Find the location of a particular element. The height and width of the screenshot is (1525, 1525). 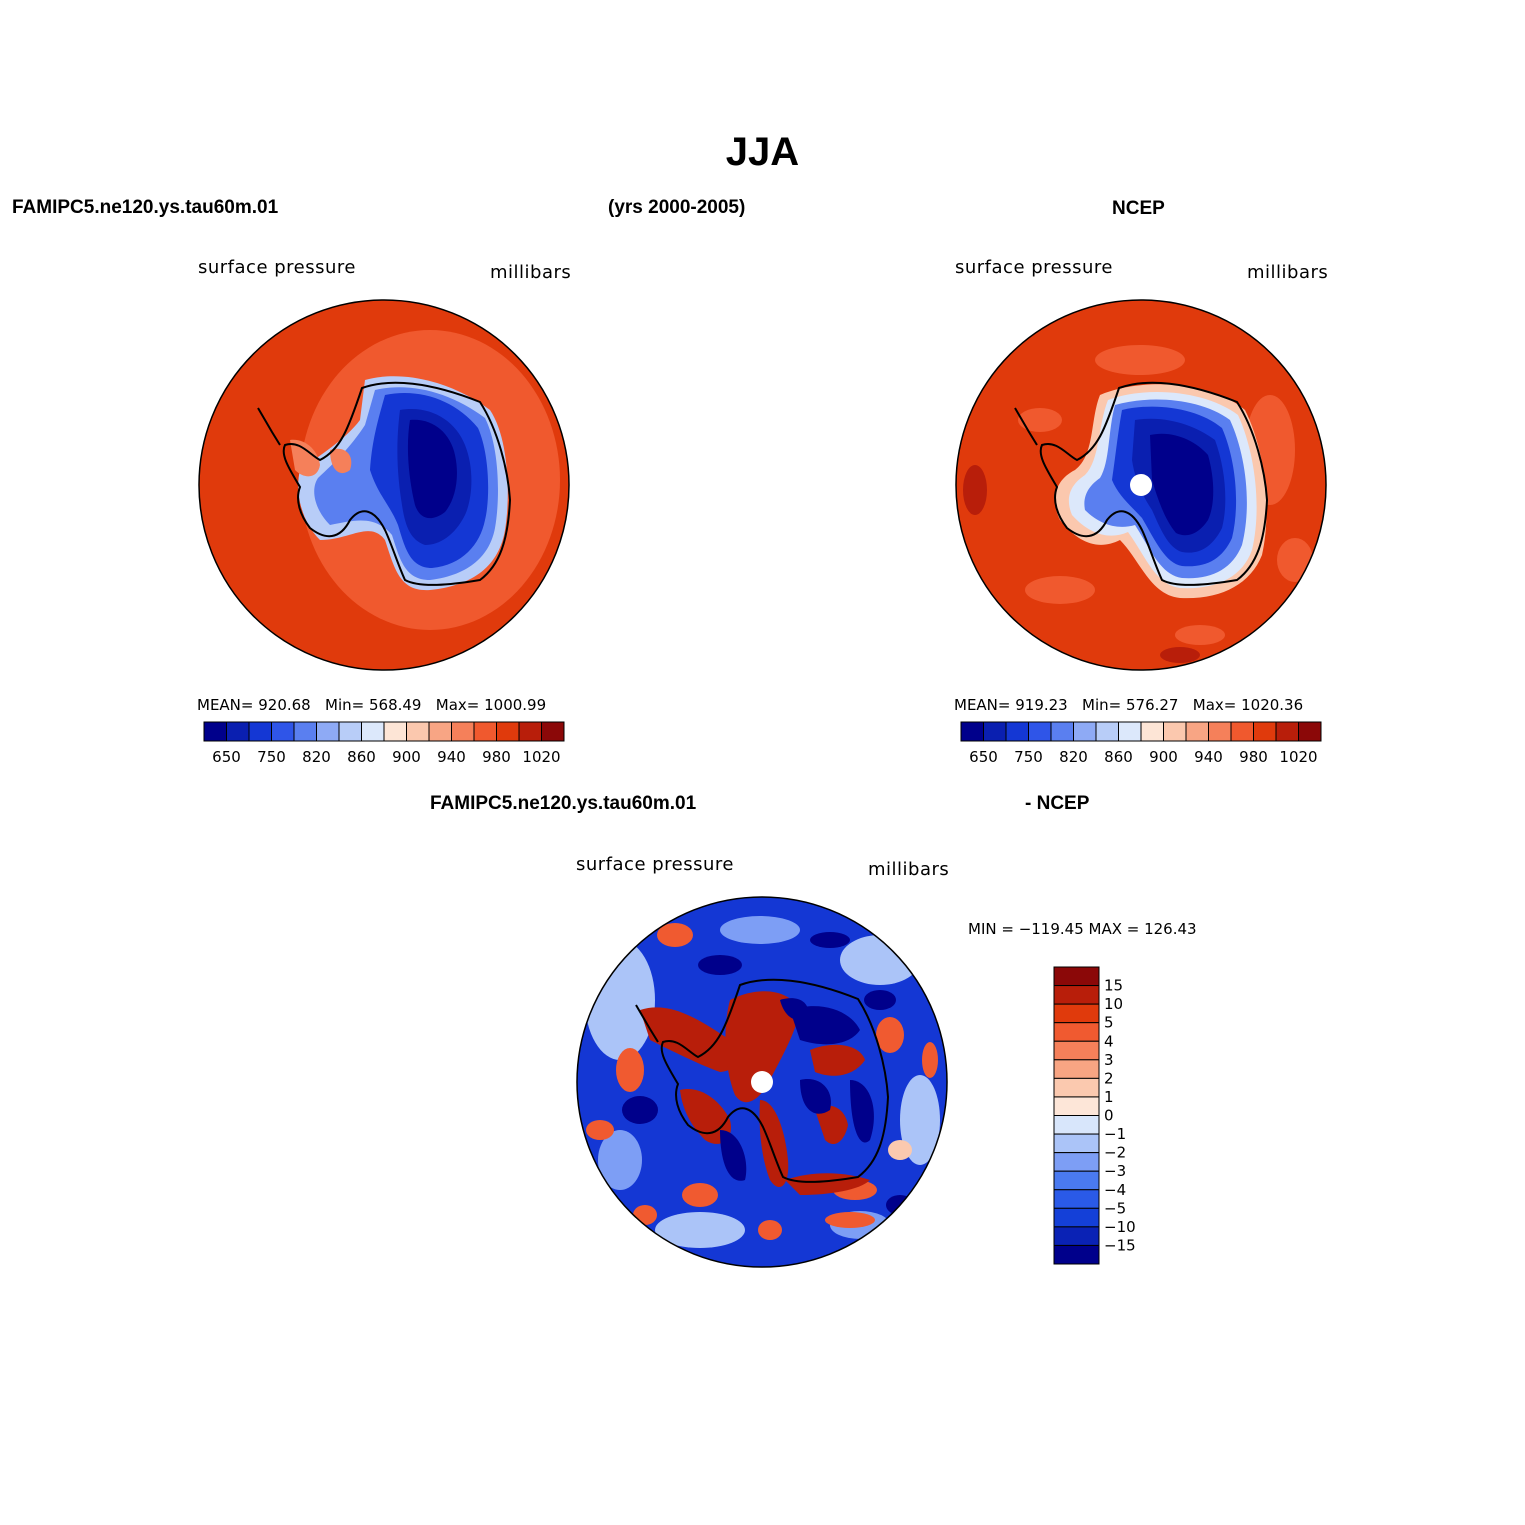

colorbar-model: 650 750 820 860 900 940 980 1020 is located at coordinates (384, 743).